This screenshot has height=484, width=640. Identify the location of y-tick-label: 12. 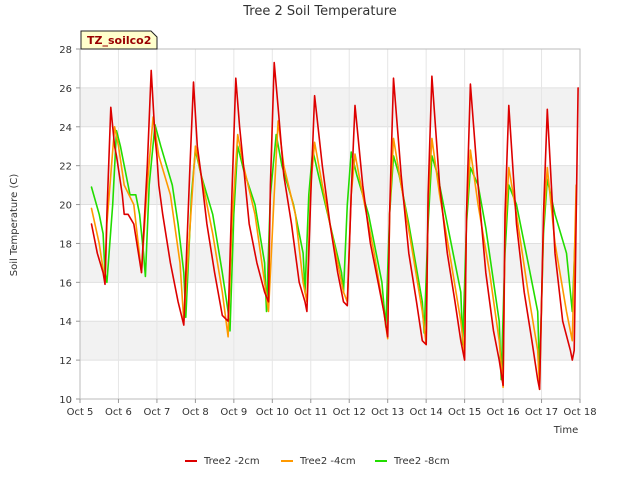
(65, 361).